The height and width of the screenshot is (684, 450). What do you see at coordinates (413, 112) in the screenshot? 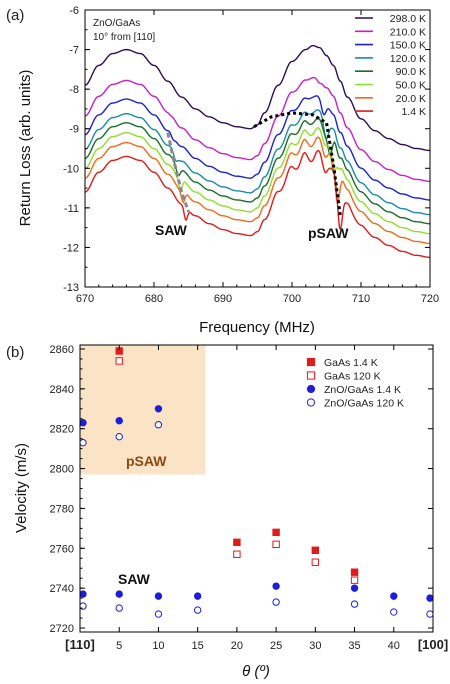
I see `panel-a-legend-label: 1.4 K` at bounding box center [413, 112].